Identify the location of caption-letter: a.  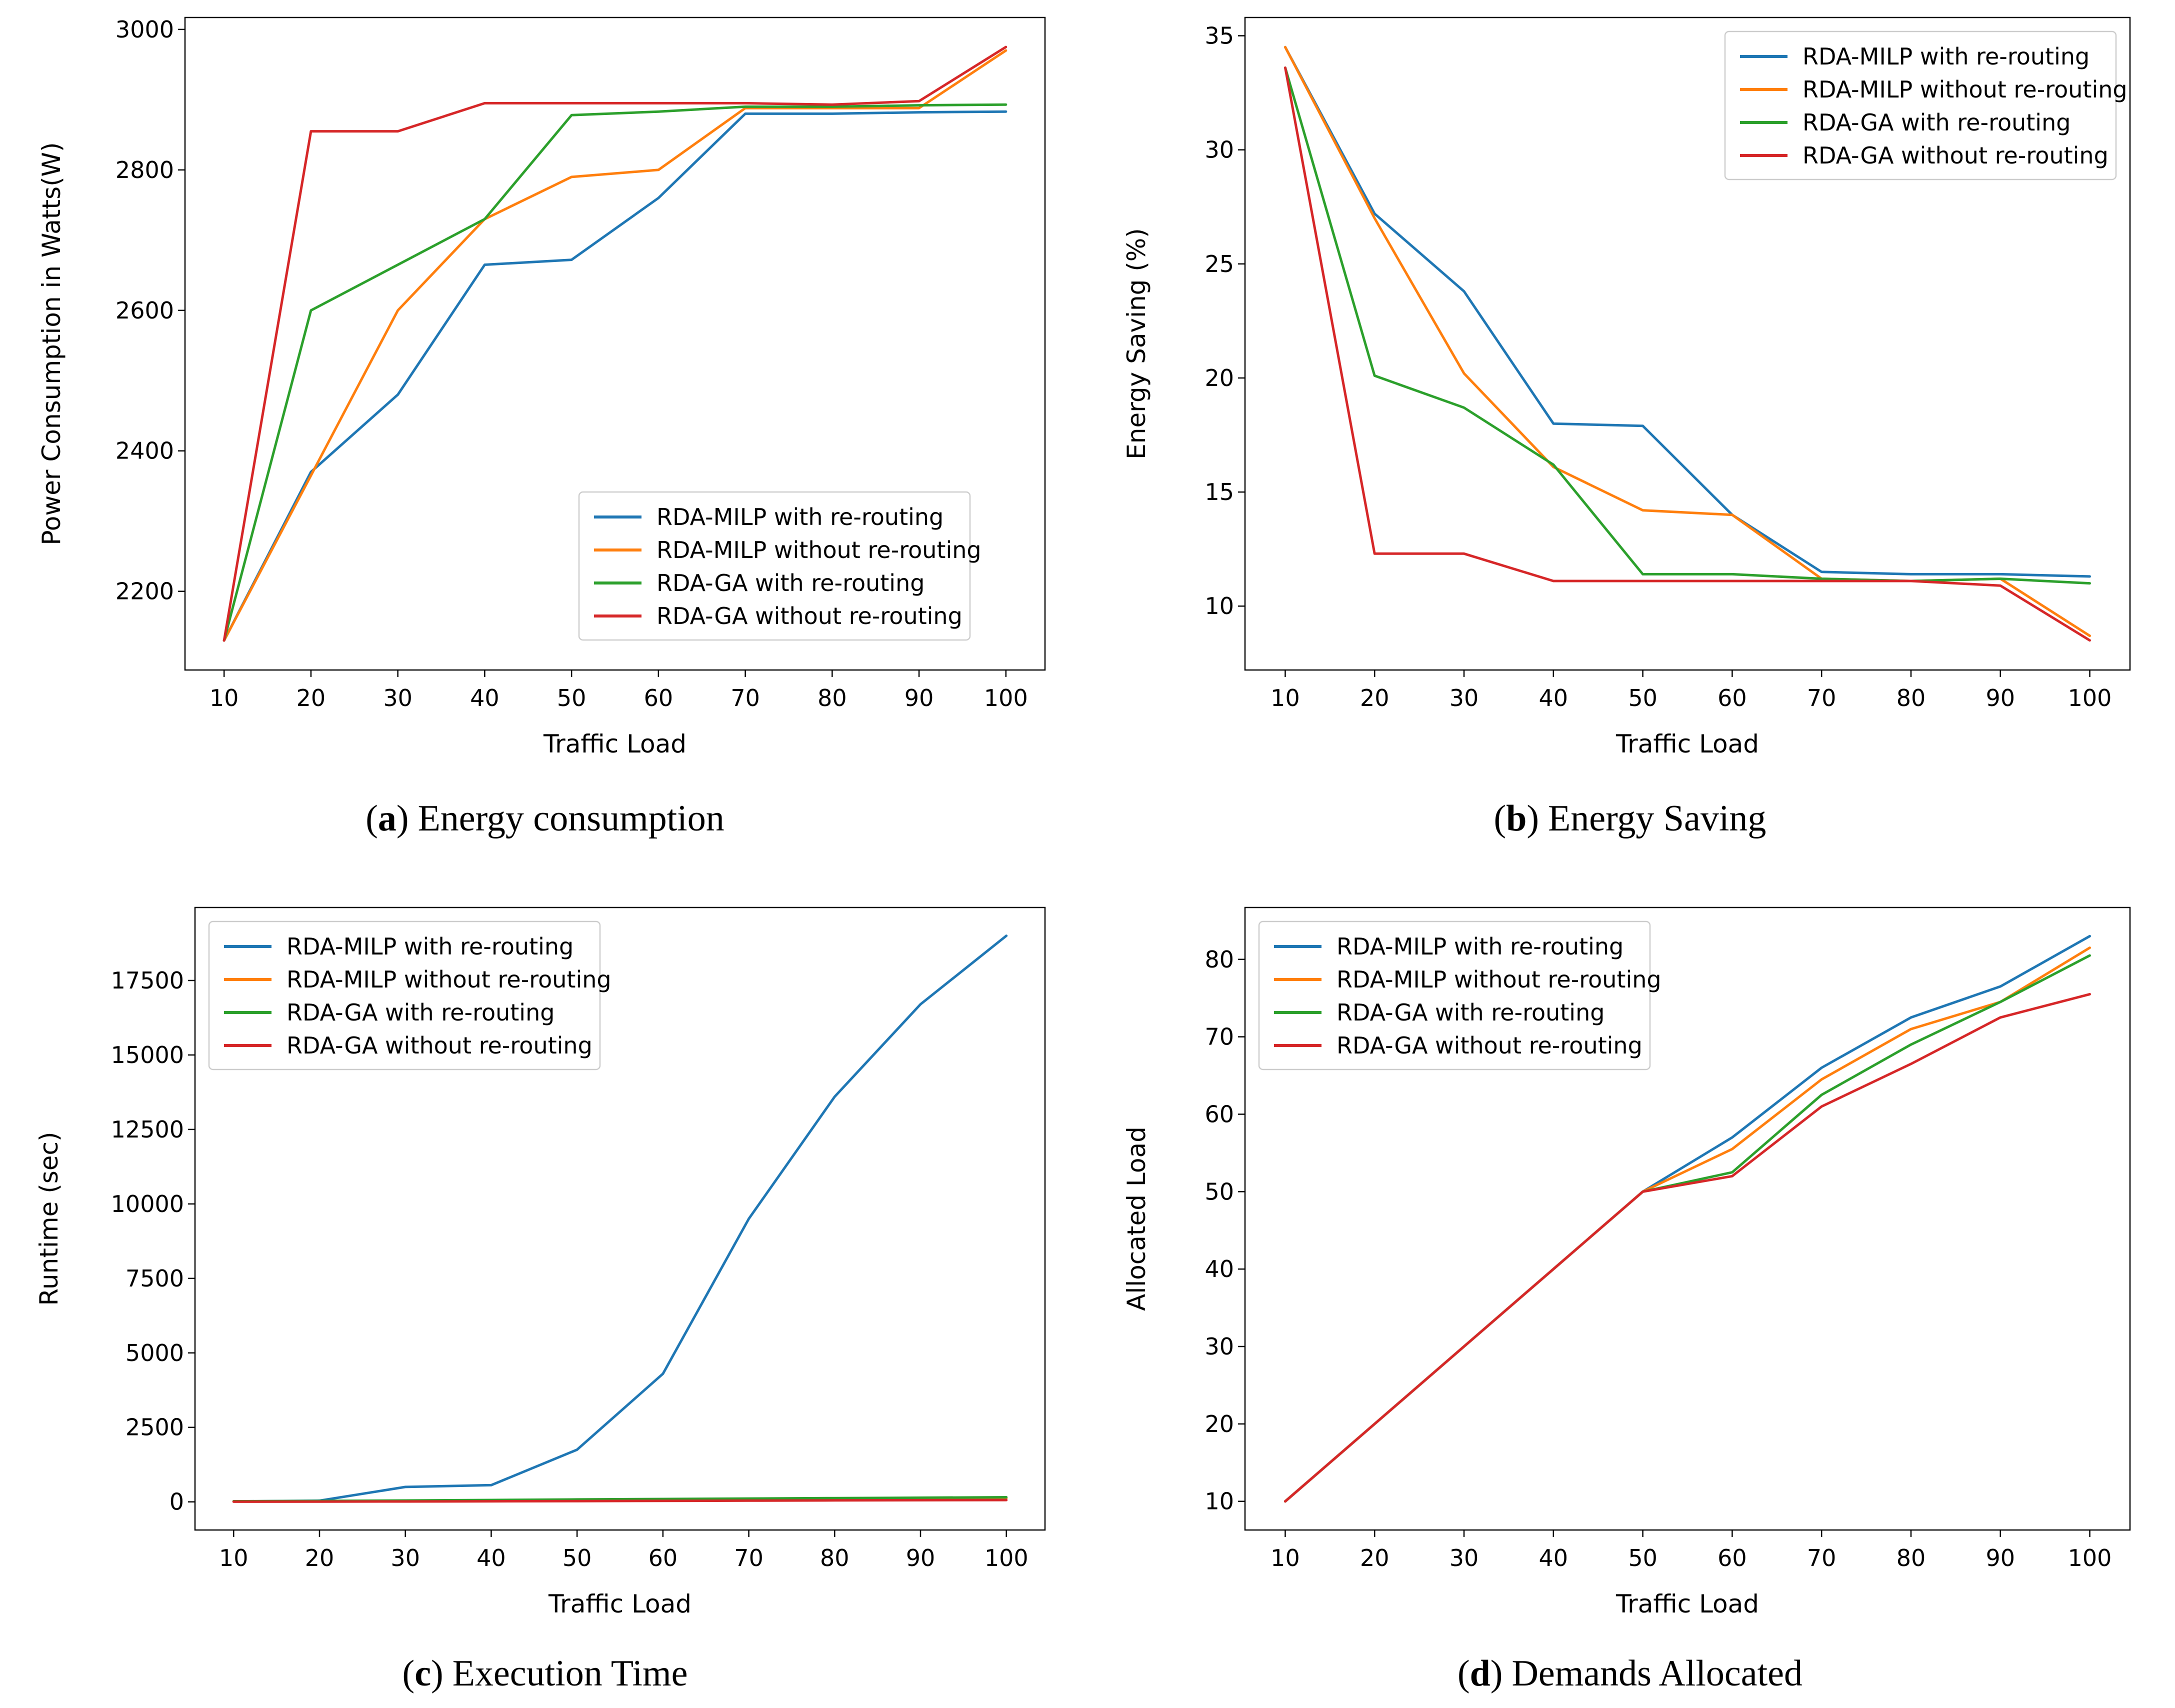
(387, 818).